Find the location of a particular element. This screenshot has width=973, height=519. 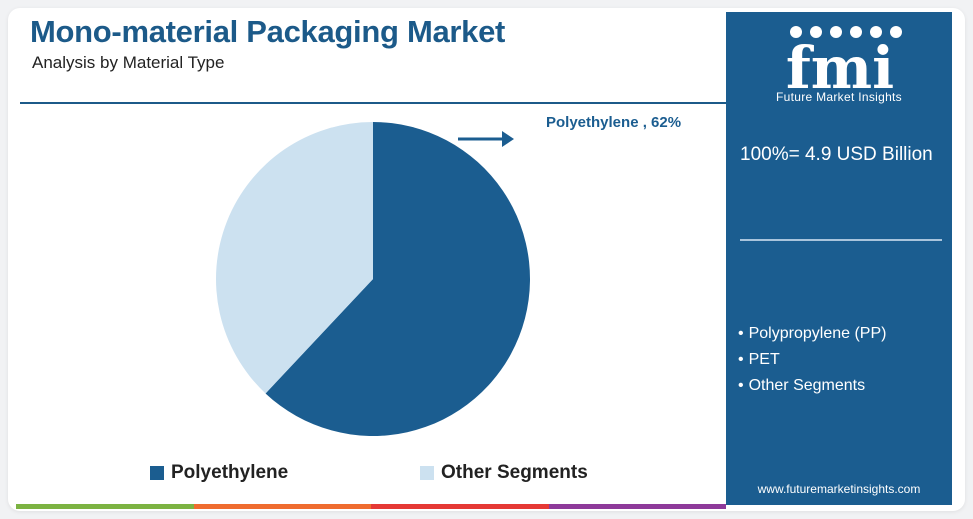

website-link: www.futuremarketinsights.com is located at coordinates (839, 489).